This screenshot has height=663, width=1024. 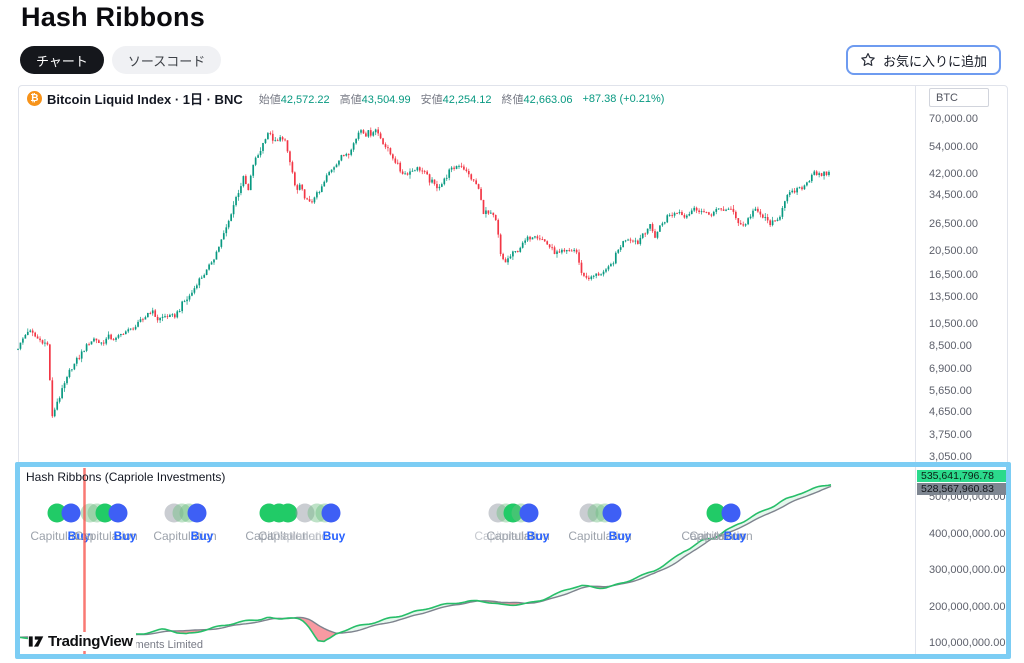 What do you see at coordinates (868, 59) in the screenshot?
I see `star-icon` at bounding box center [868, 59].